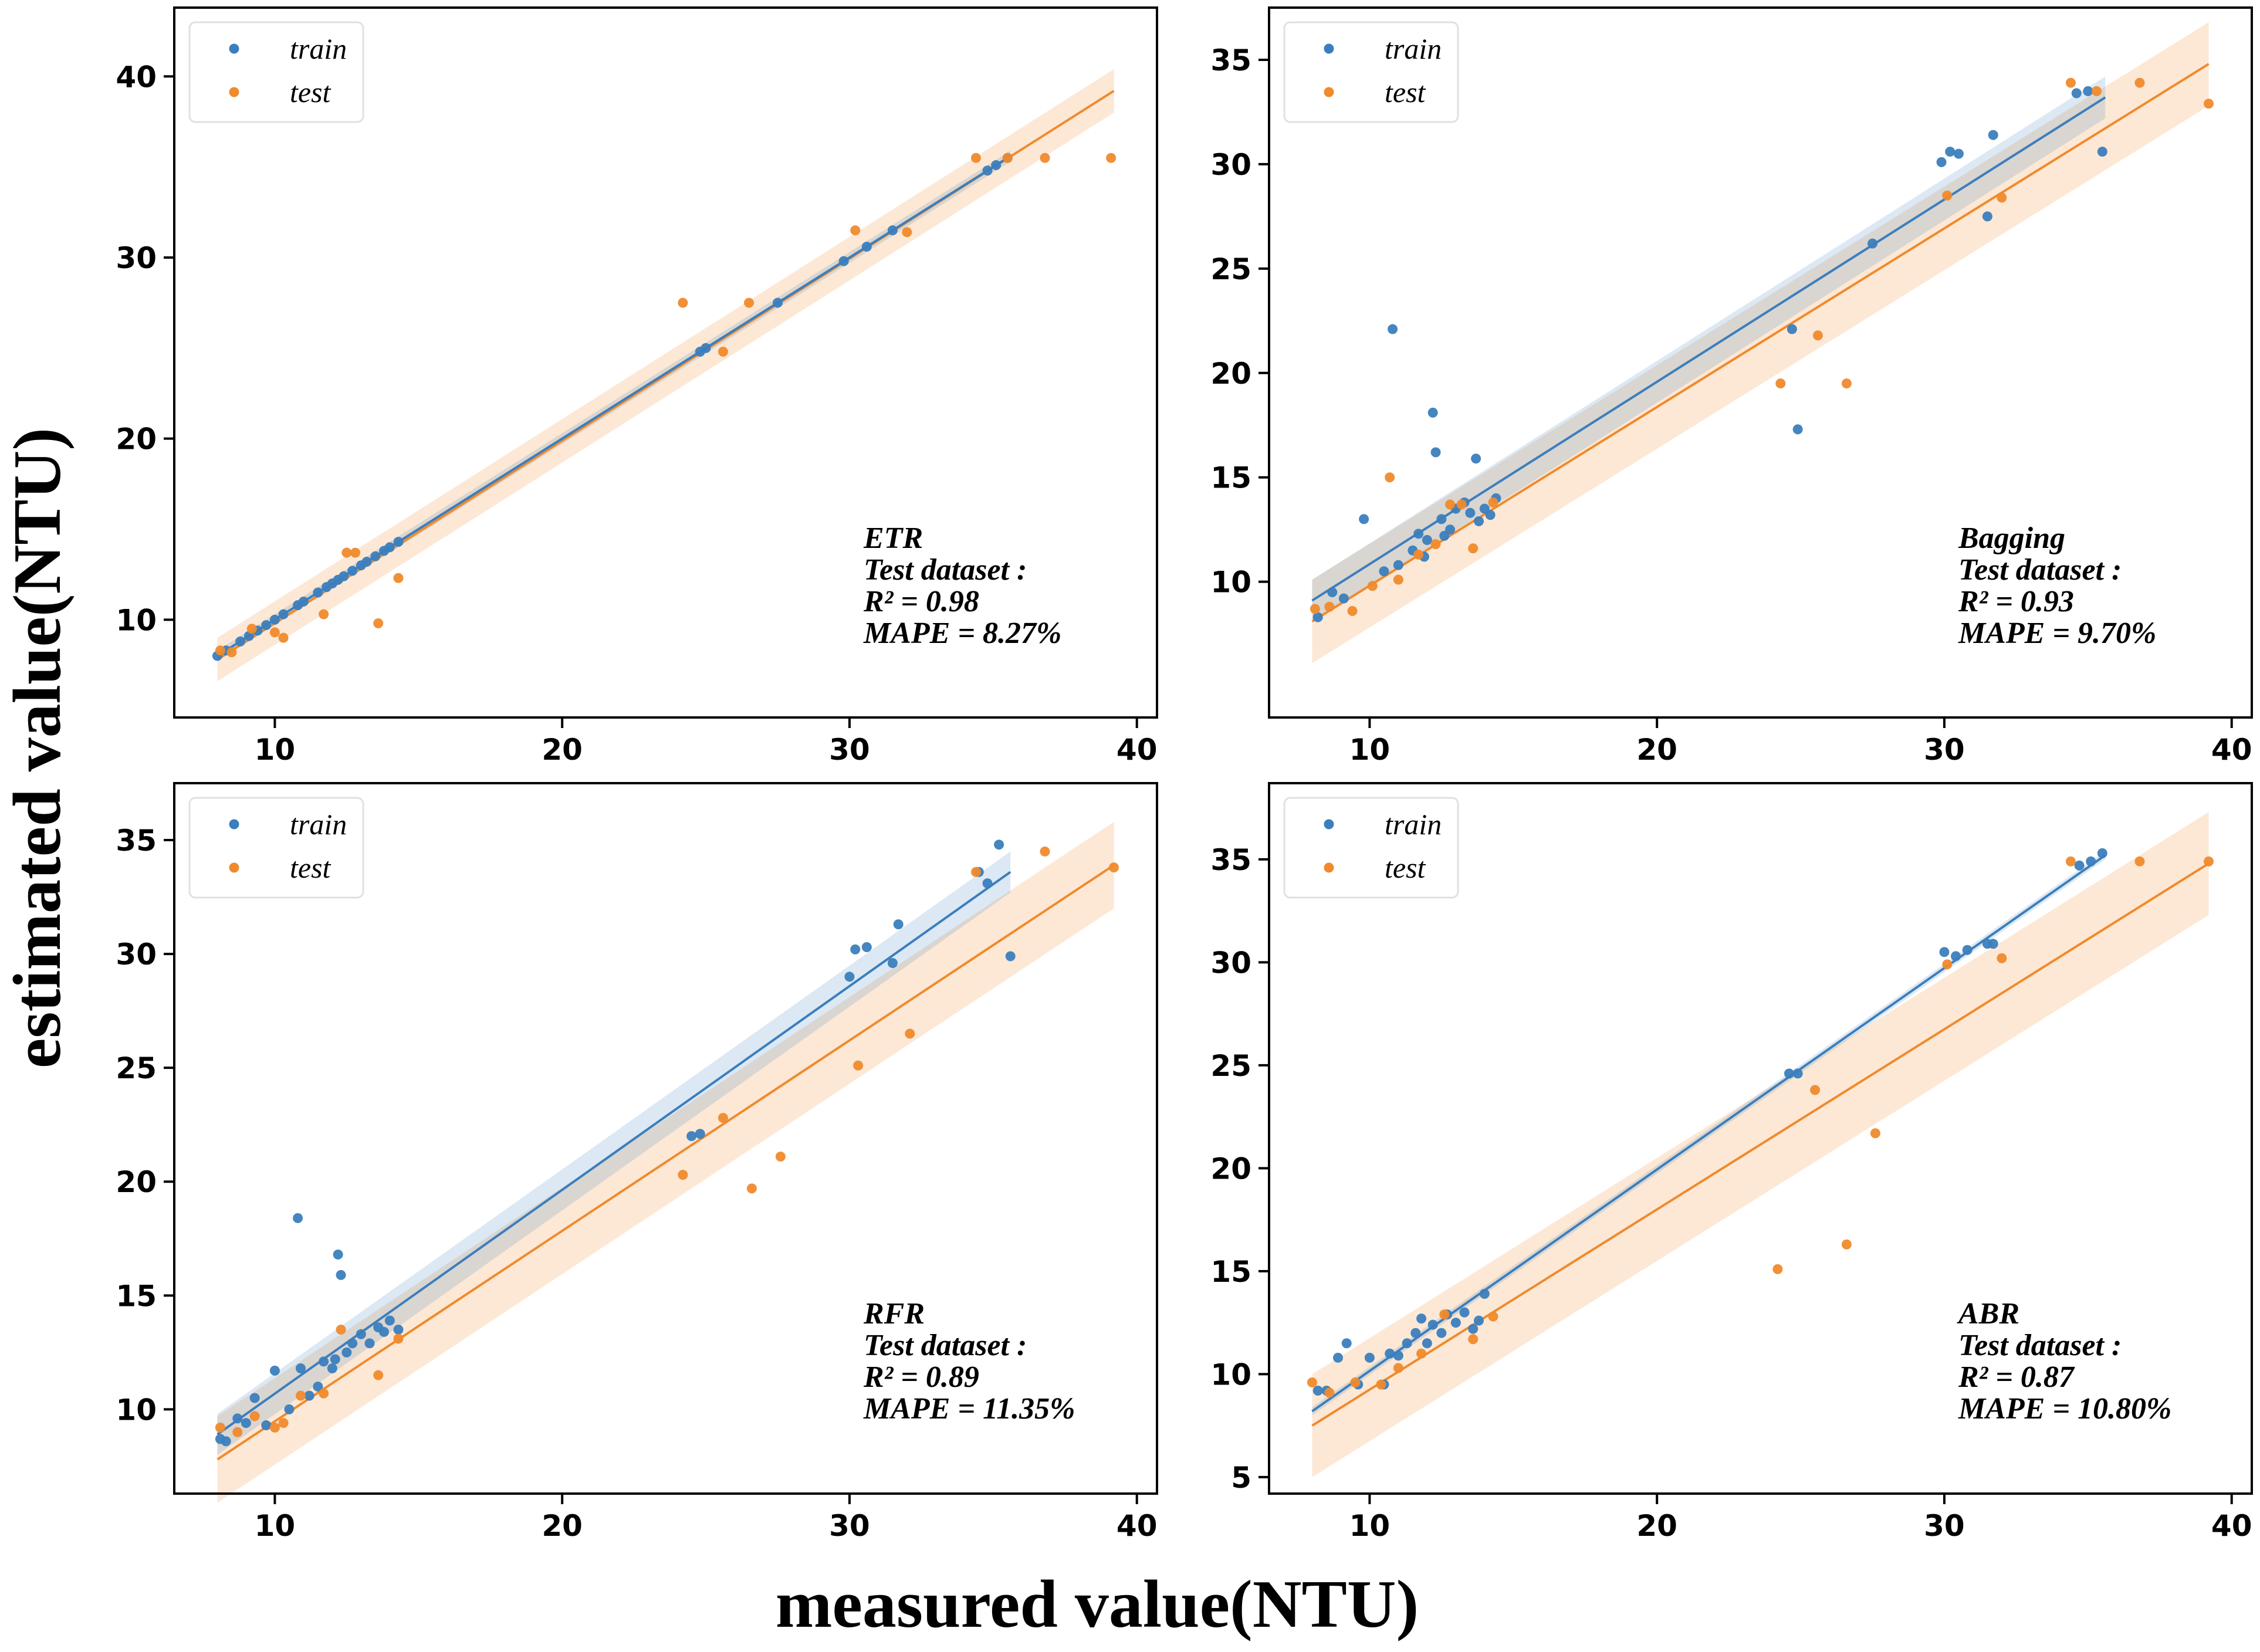 This screenshot has width=2260, height=1652. What do you see at coordinates (921, 601) in the screenshot?
I see `annotation-line: R² = 0.98` at bounding box center [921, 601].